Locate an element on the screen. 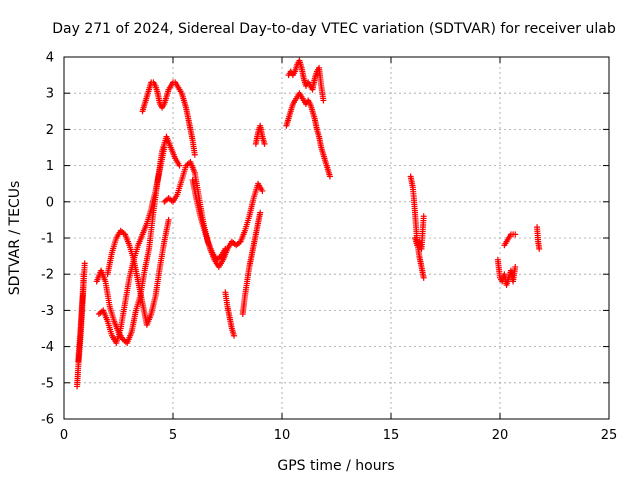 Image resolution: width=640 pixels, height=480 pixels. x-axis-label: GPS time / hours is located at coordinates (335, 466).